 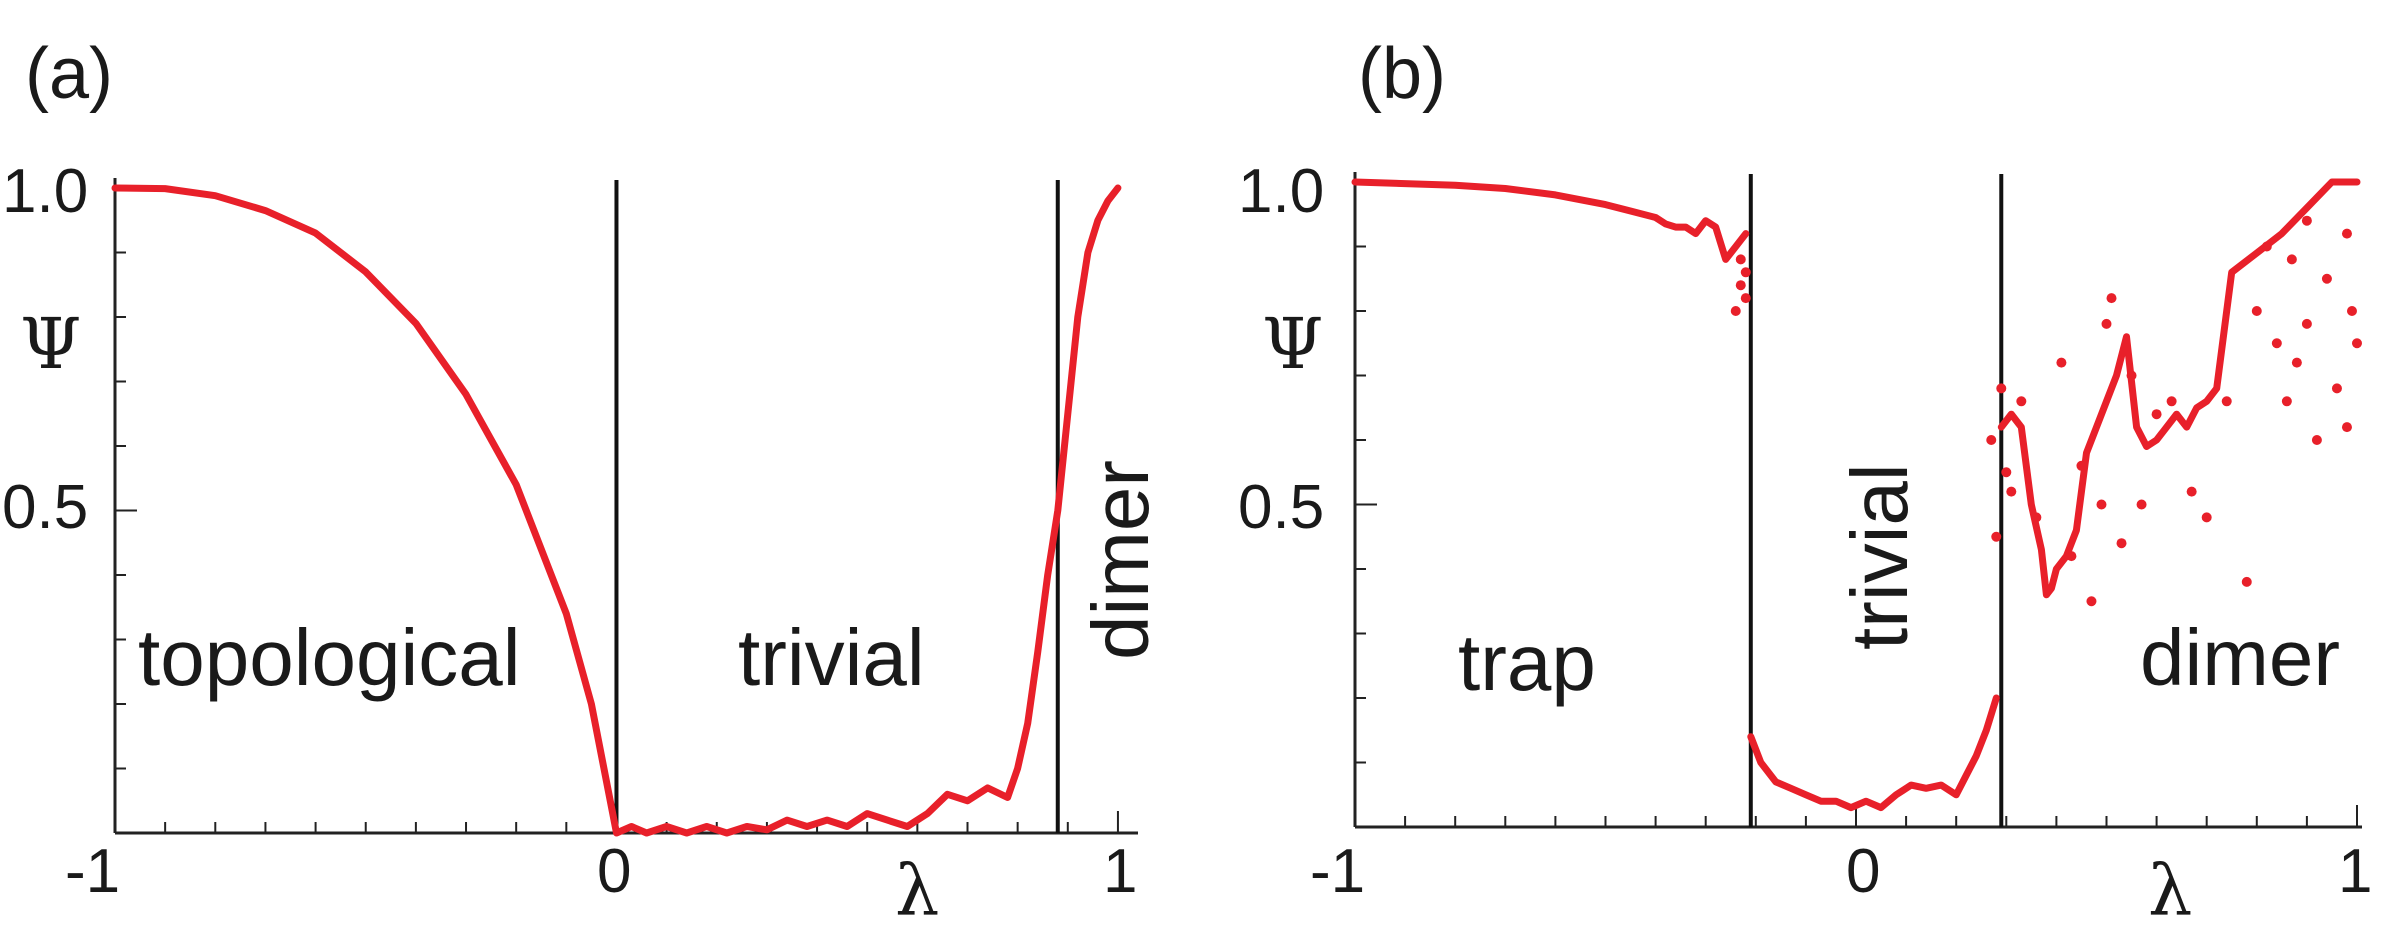 What do you see at coordinates (1120, 871) in the screenshot?
I see `panel-a-x-tick-label: 1` at bounding box center [1120, 871].